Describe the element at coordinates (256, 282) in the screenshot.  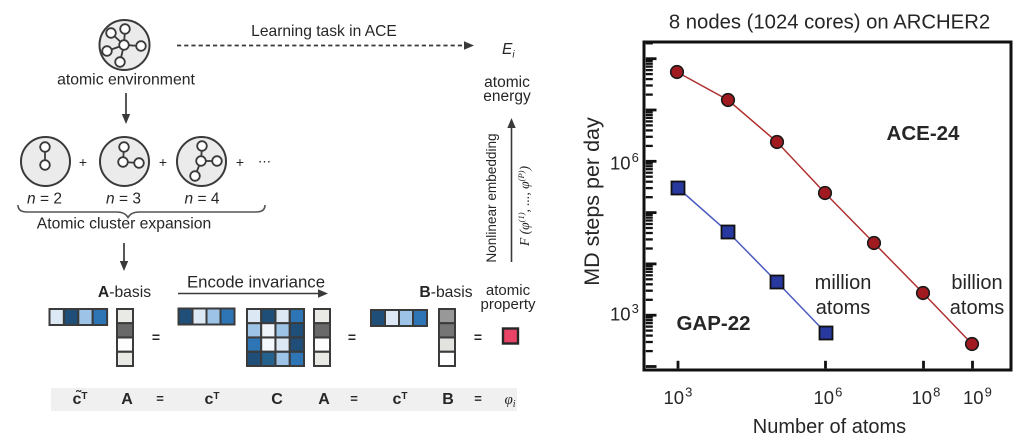
I see `svg-text: Encode invariance` at that location.